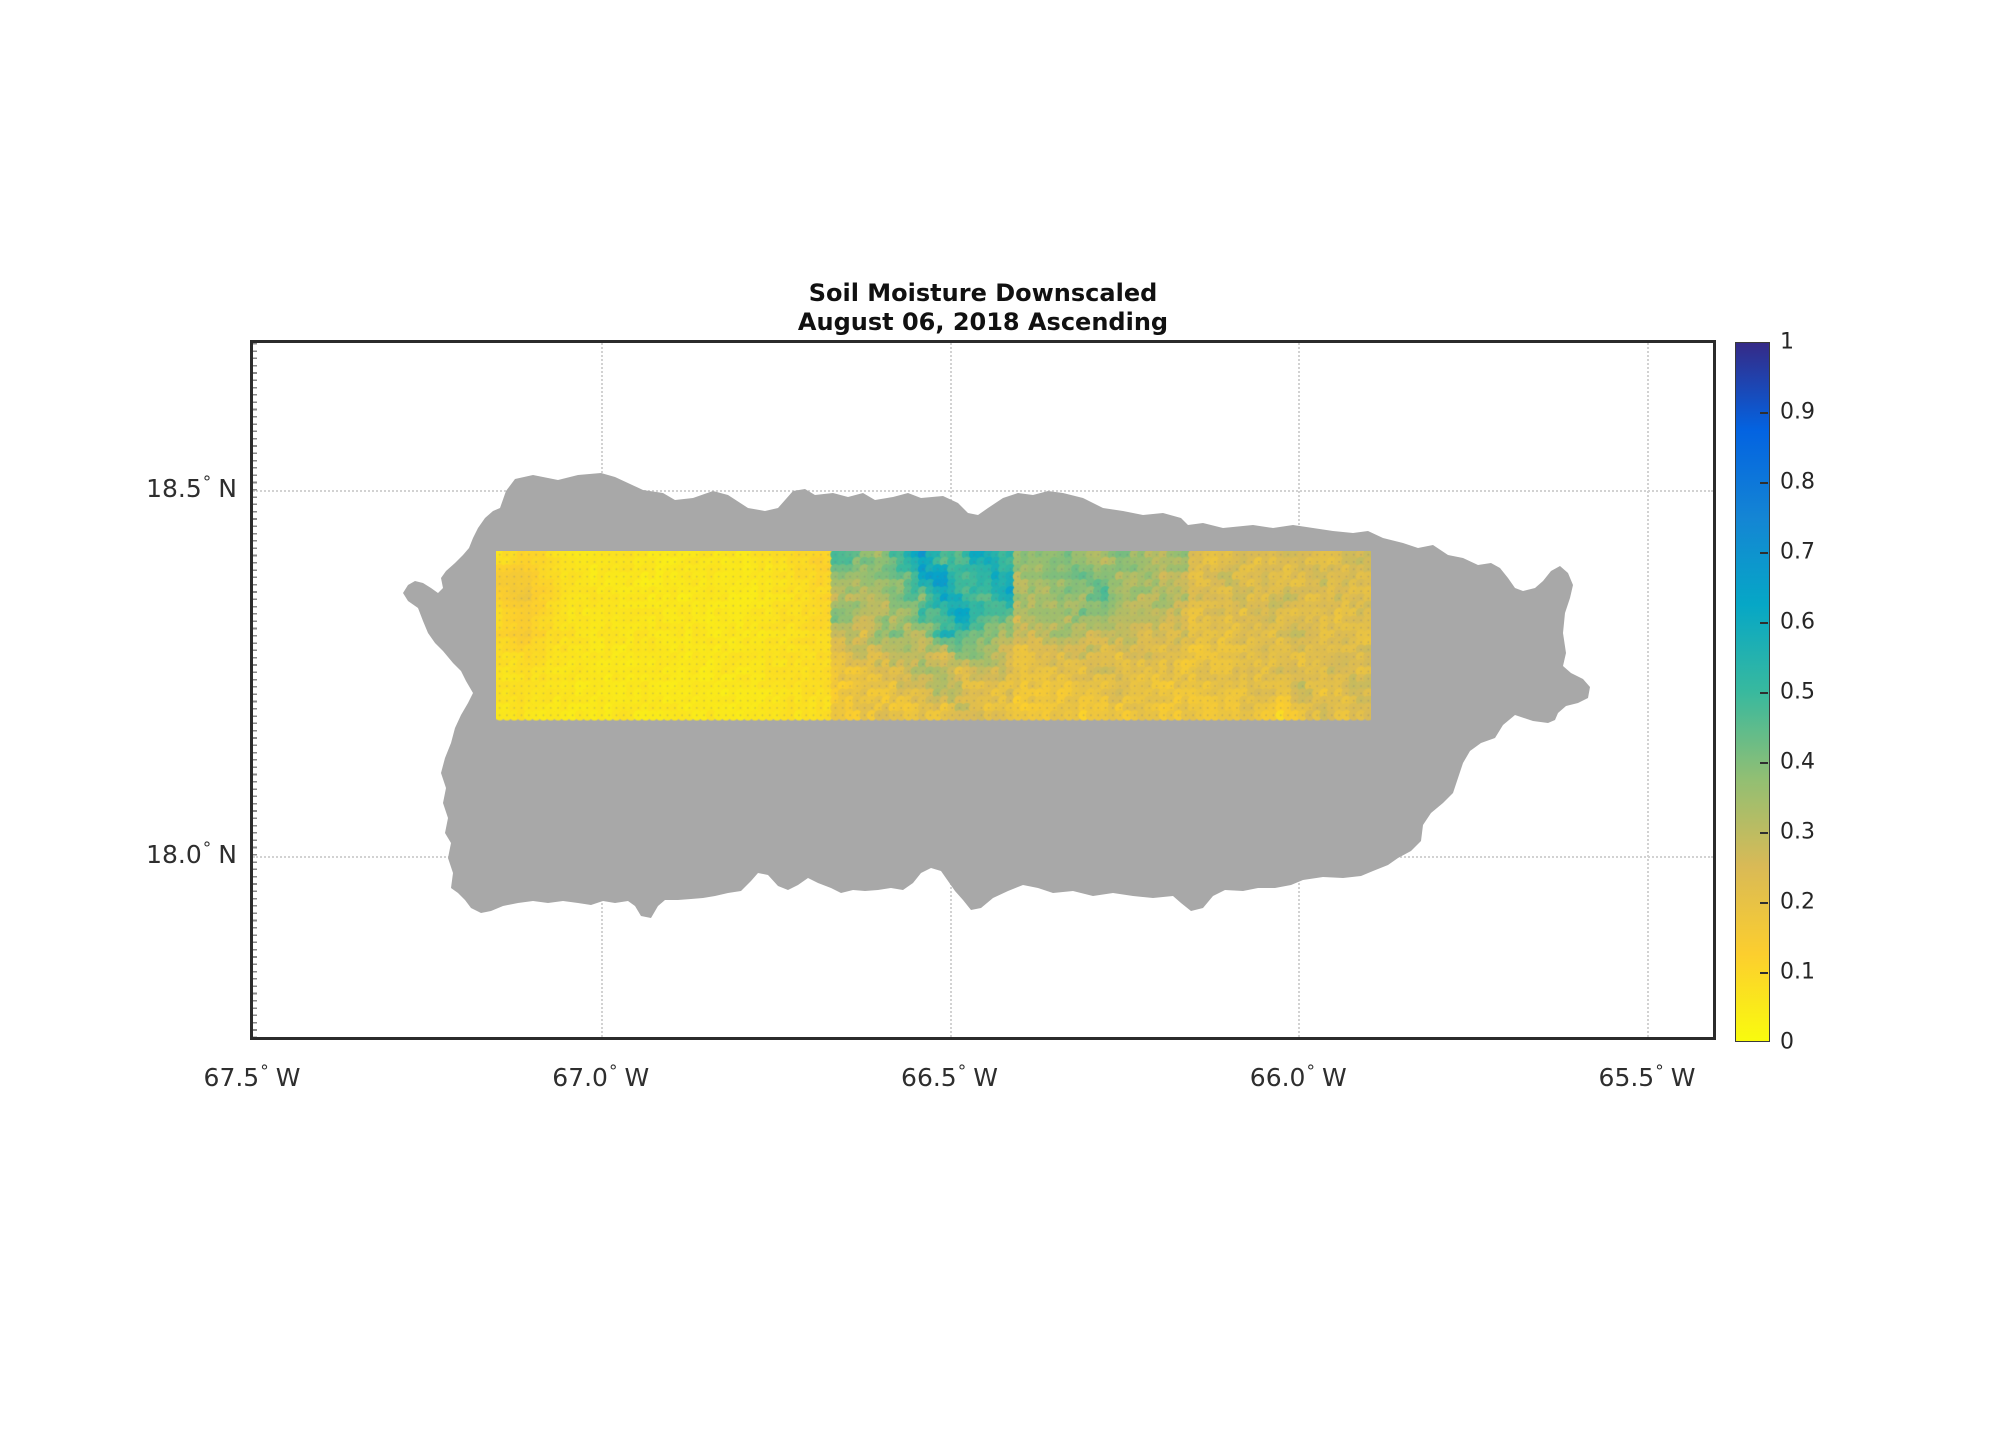 This screenshot has width=1991, height=1433. What do you see at coordinates (1752, 692) in the screenshot?
I see `colorbar` at bounding box center [1752, 692].